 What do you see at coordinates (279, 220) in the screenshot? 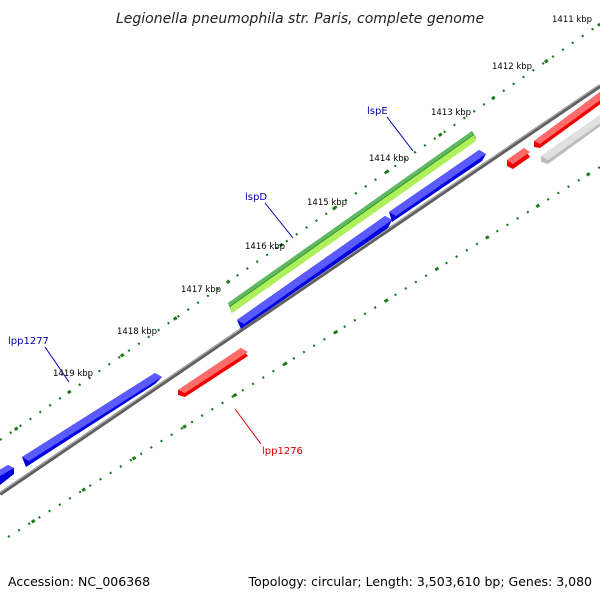
I see `leader-lspD` at bounding box center [279, 220].